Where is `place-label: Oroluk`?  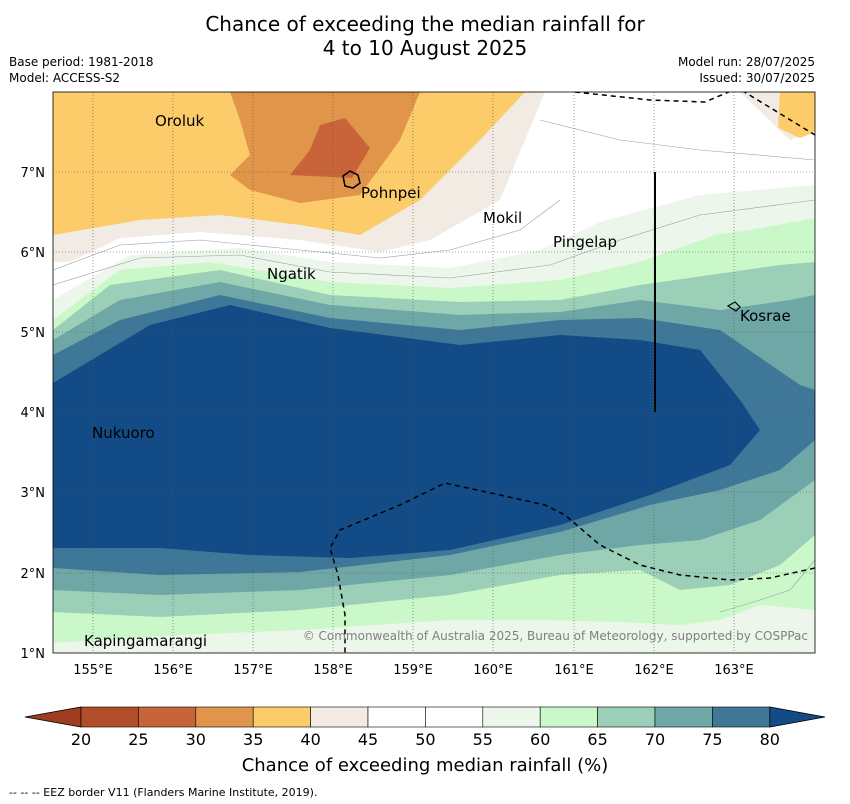
place-label: Oroluk is located at coordinates (179, 121).